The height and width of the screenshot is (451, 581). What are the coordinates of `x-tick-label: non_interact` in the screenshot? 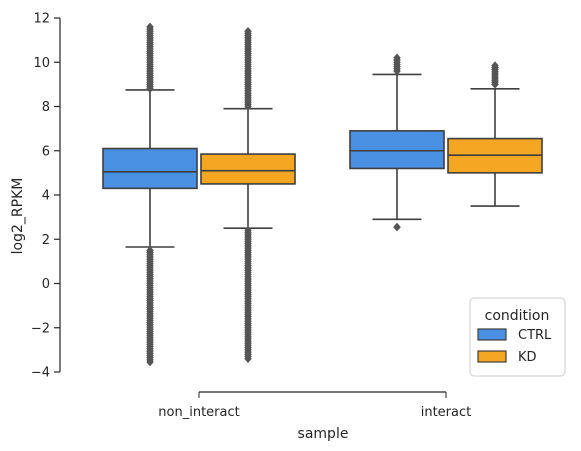 It's located at (198, 412).